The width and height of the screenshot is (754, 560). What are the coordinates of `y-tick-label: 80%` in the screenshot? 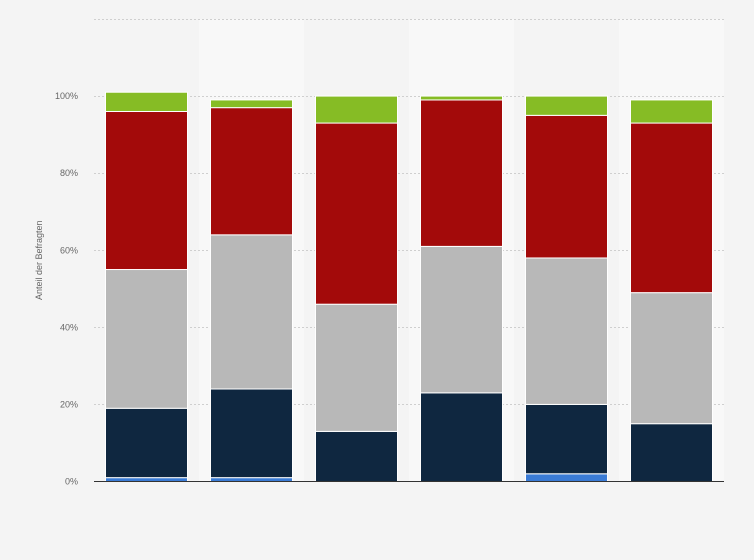 It's located at (69, 173).